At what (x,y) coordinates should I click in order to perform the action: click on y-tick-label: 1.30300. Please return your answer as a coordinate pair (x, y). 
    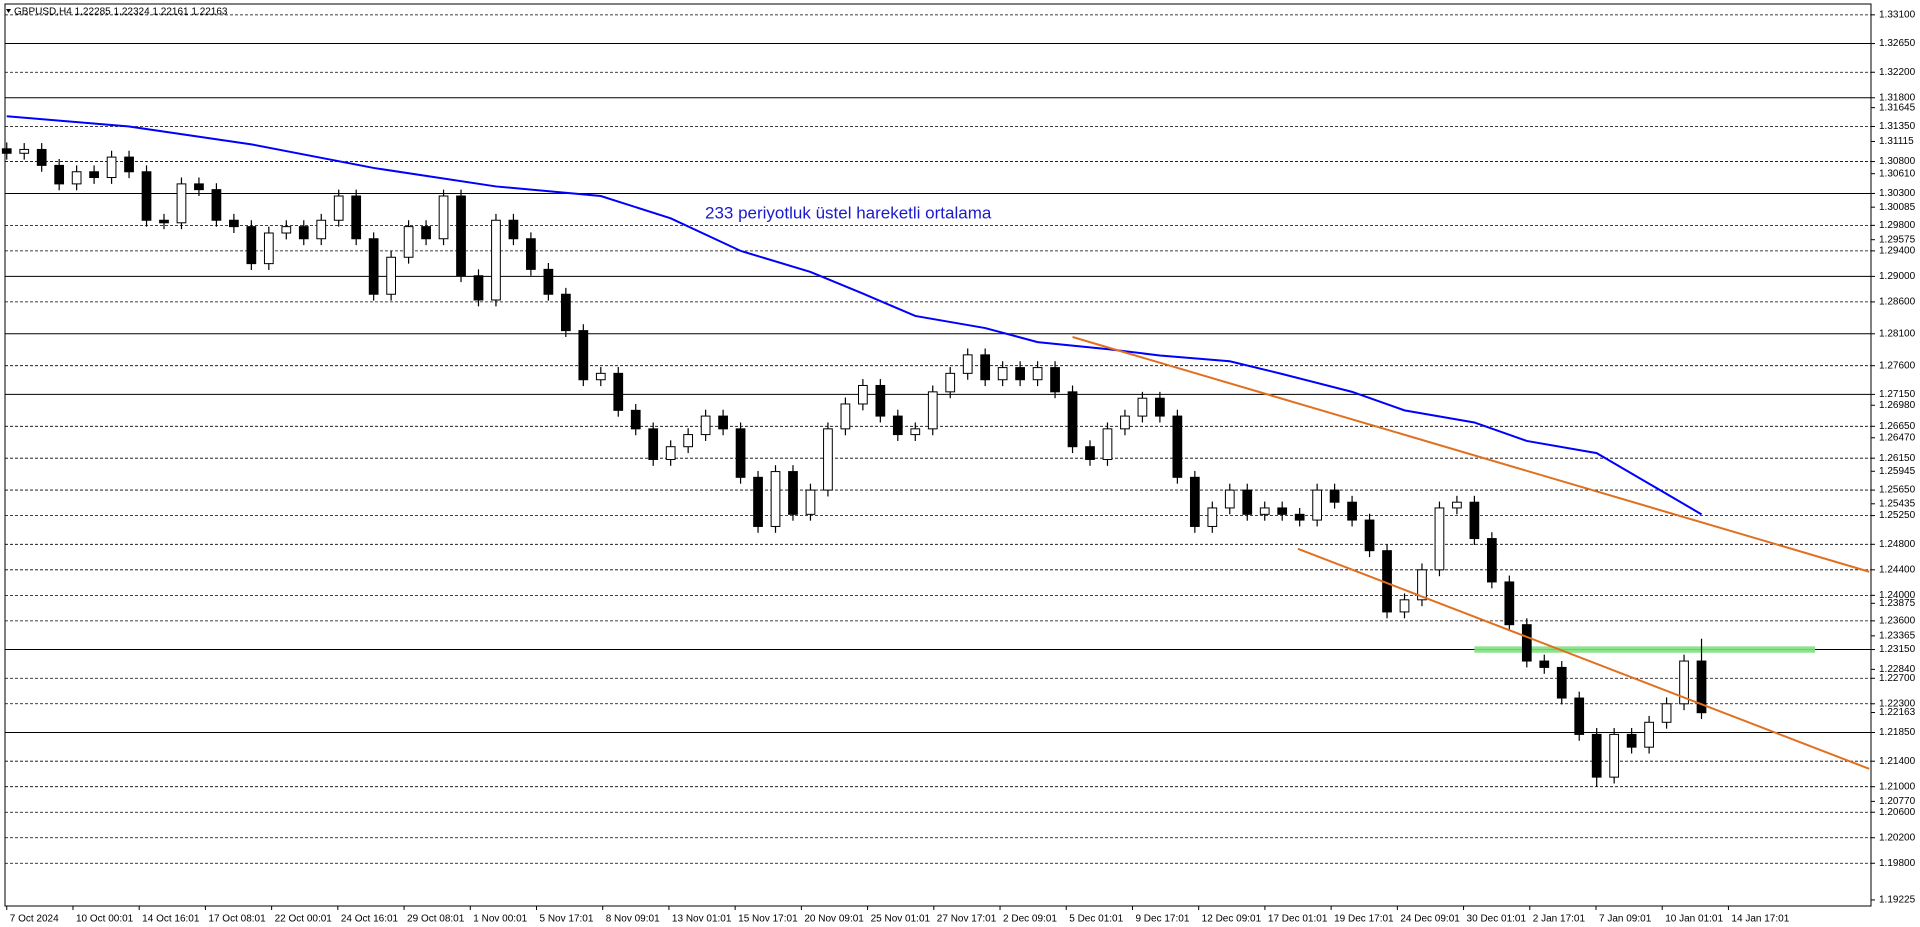
    Looking at the image, I should click on (1897, 193).